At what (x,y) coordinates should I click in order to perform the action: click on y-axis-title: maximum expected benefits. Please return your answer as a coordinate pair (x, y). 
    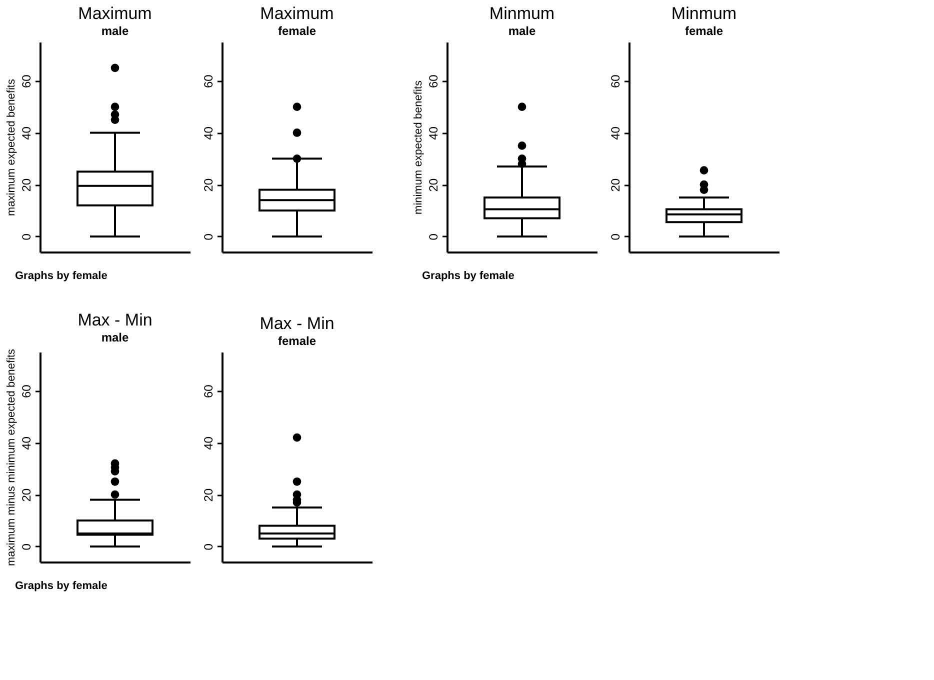
    Looking at the image, I should click on (12, 147).